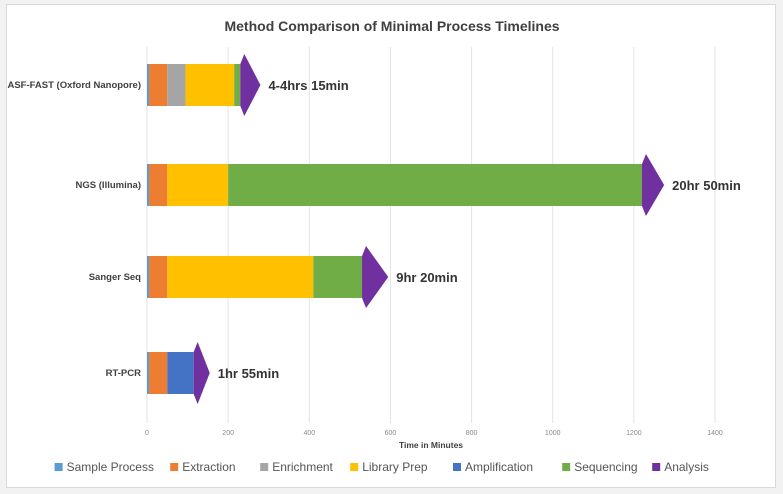 The image size is (783, 494). I want to click on legend-label: Amplification, so click(499, 467).